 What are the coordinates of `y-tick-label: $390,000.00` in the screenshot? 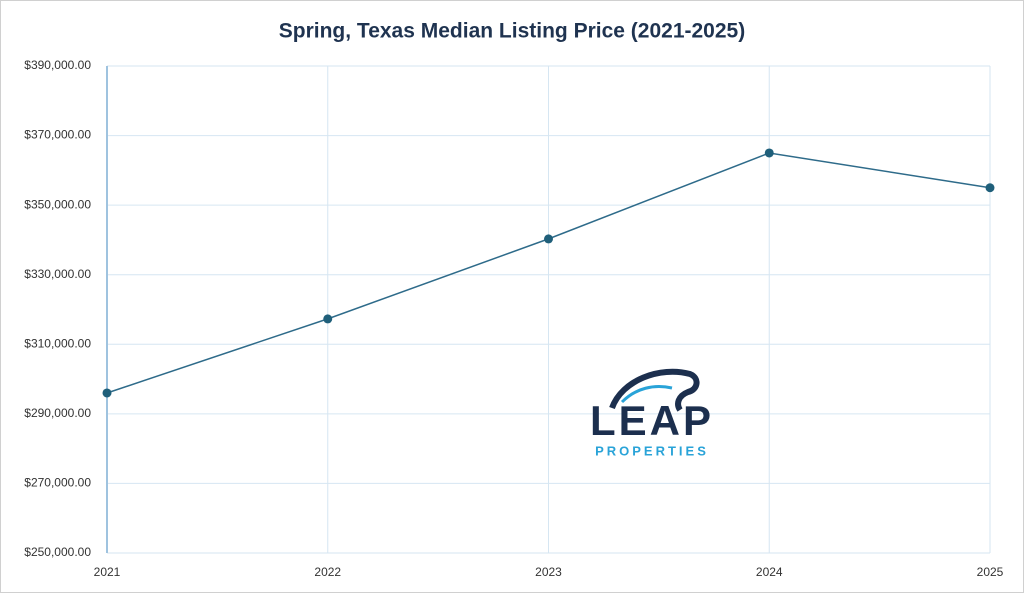 It's located at (57, 65).